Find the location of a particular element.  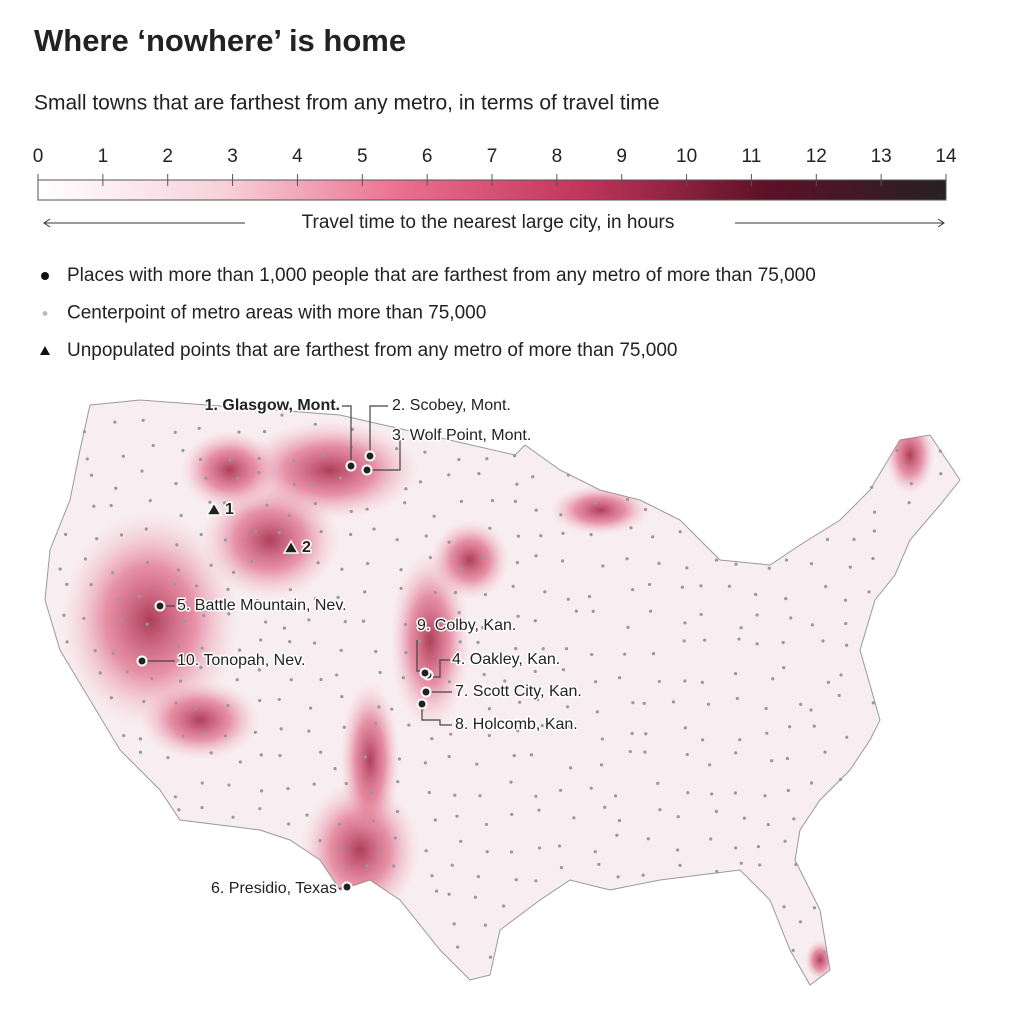

arrow-head is located at coordinates (47, 223).